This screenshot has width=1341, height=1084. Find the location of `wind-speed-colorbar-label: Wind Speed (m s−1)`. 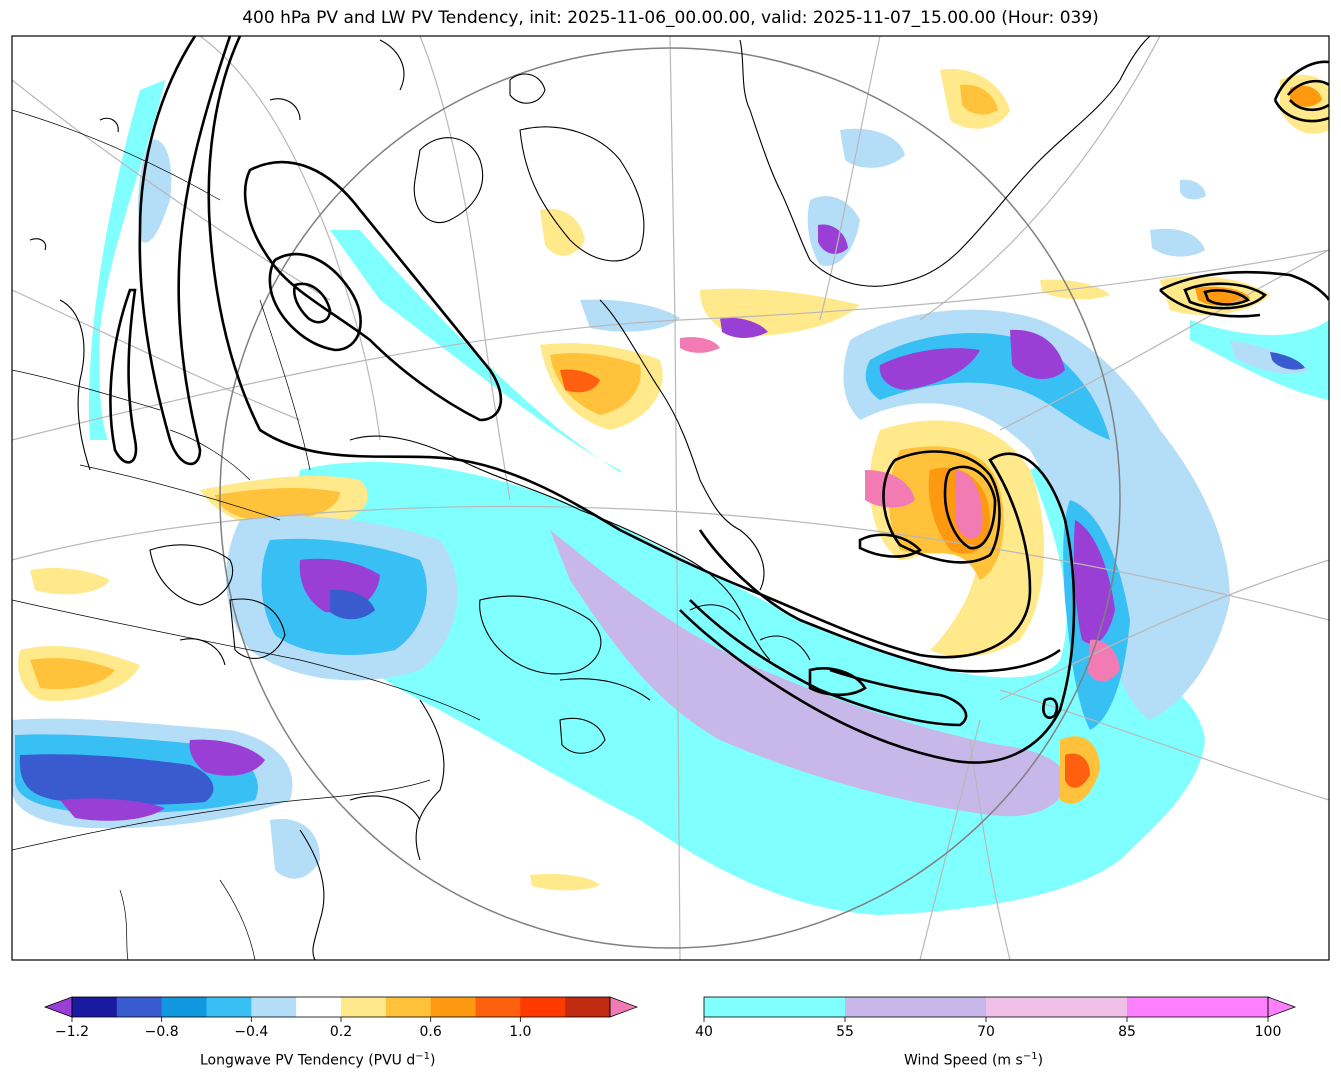

wind-speed-colorbar-label: Wind Speed (m s−1) is located at coordinates (974, 1060).